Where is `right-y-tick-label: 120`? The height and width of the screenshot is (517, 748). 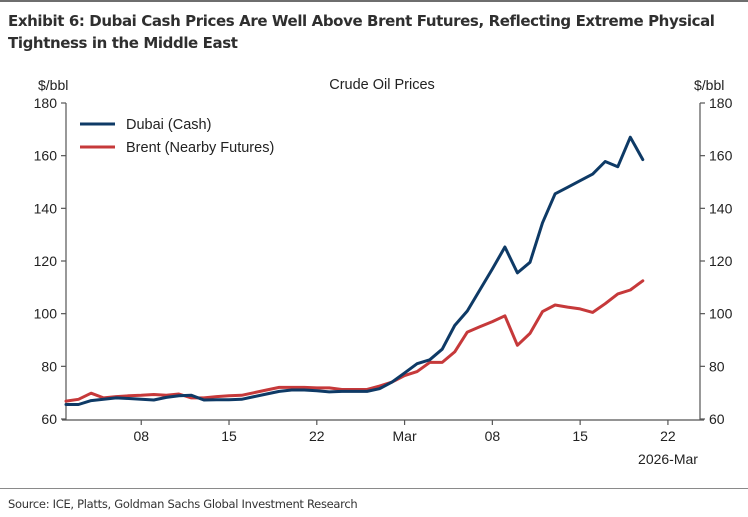 right-y-tick-label: 120 is located at coordinates (721, 261).